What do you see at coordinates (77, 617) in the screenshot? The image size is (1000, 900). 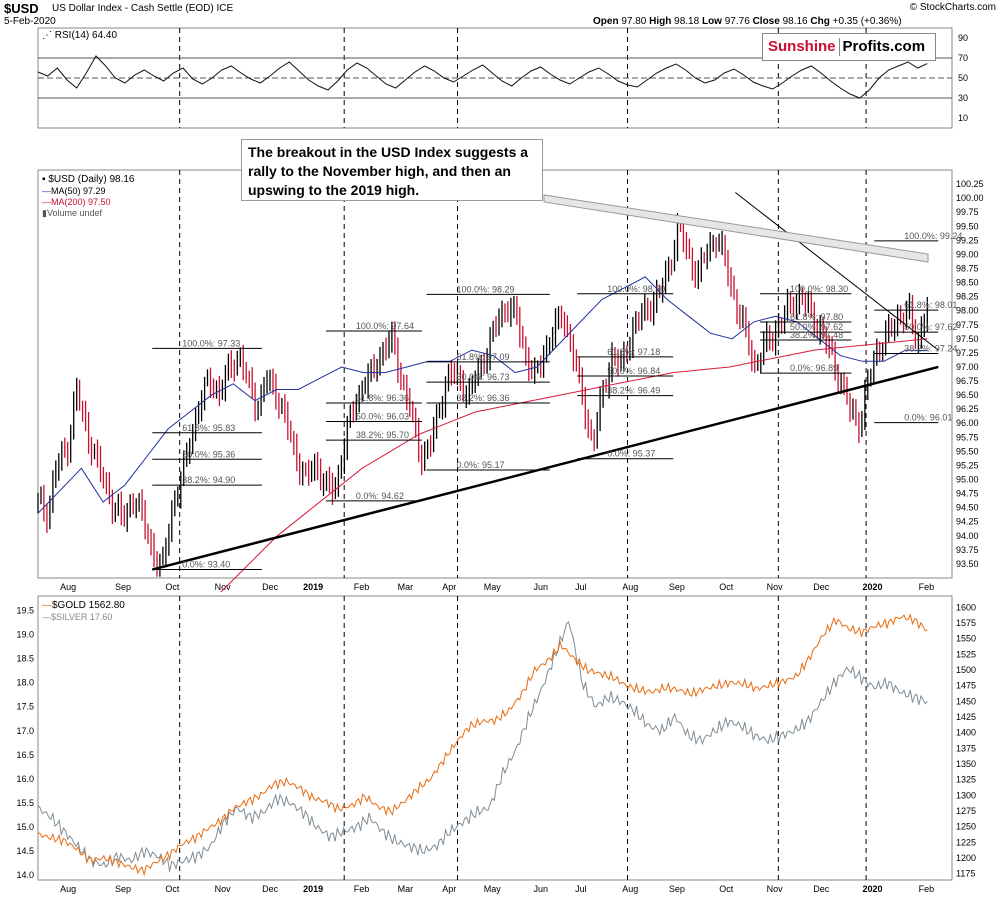 I see `silver-legend: —$SILVER 17.60` at bounding box center [77, 617].